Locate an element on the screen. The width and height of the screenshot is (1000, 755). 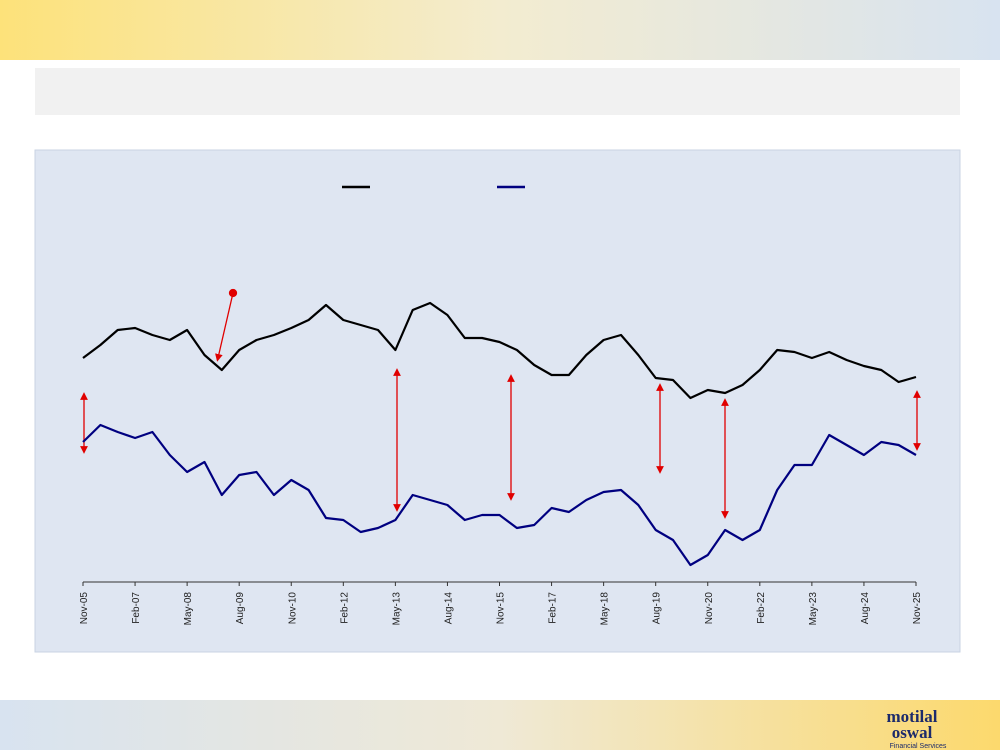
logo: motilal oswal Financial Services is located at coordinates (917, 728).